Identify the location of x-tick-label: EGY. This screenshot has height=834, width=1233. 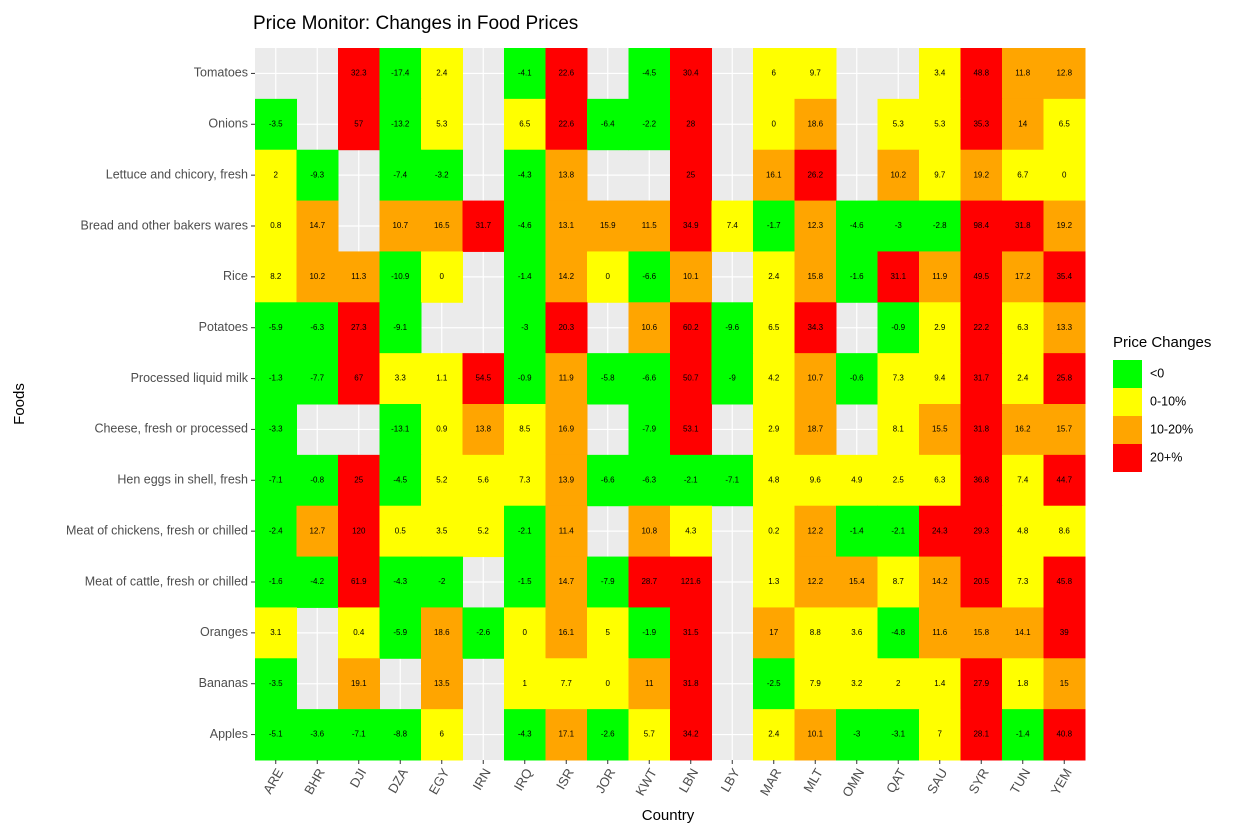
(439, 781).